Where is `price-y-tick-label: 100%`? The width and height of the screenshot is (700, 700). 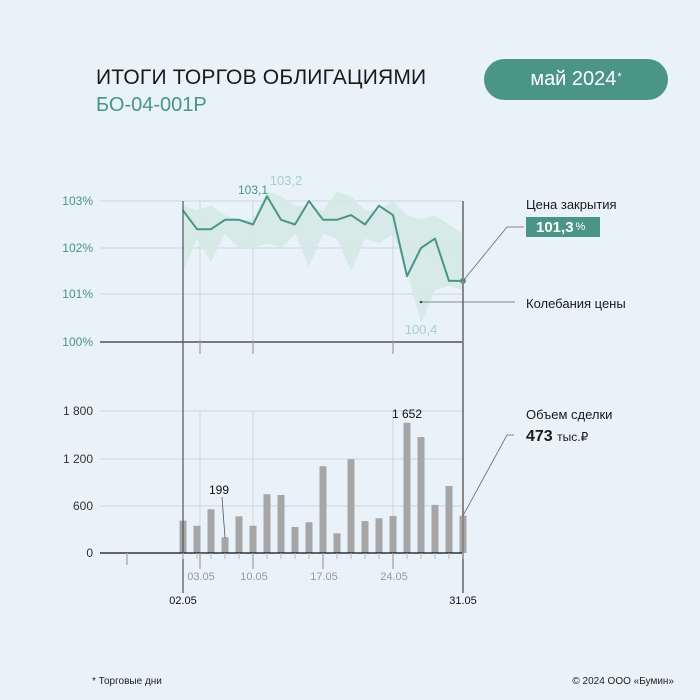
price-y-tick-label: 100% is located at coordinates (77, 342).